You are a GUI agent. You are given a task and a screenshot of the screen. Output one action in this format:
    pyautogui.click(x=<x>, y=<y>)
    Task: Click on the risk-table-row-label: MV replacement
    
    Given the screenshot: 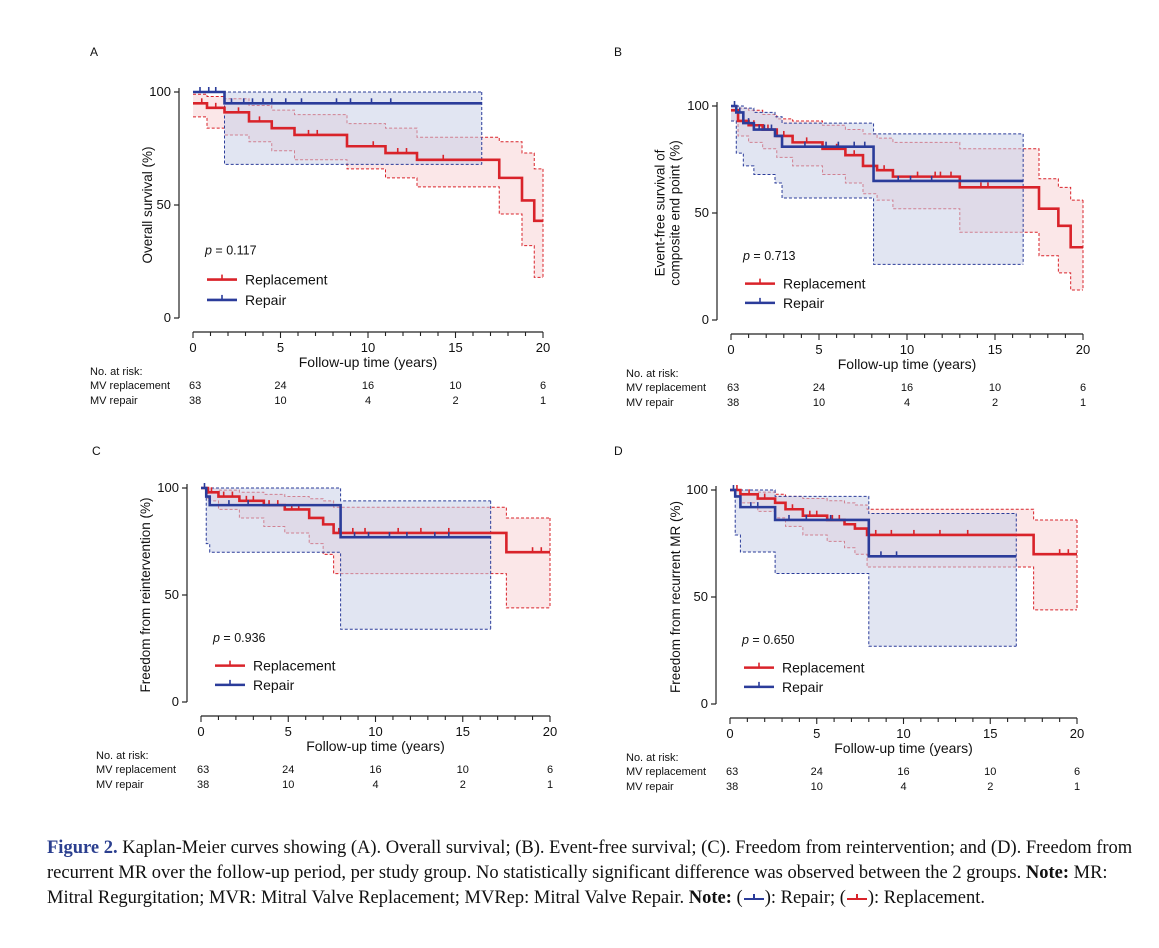 What is the action you would take?
    pyautogui.click(x=666, y=388)
    